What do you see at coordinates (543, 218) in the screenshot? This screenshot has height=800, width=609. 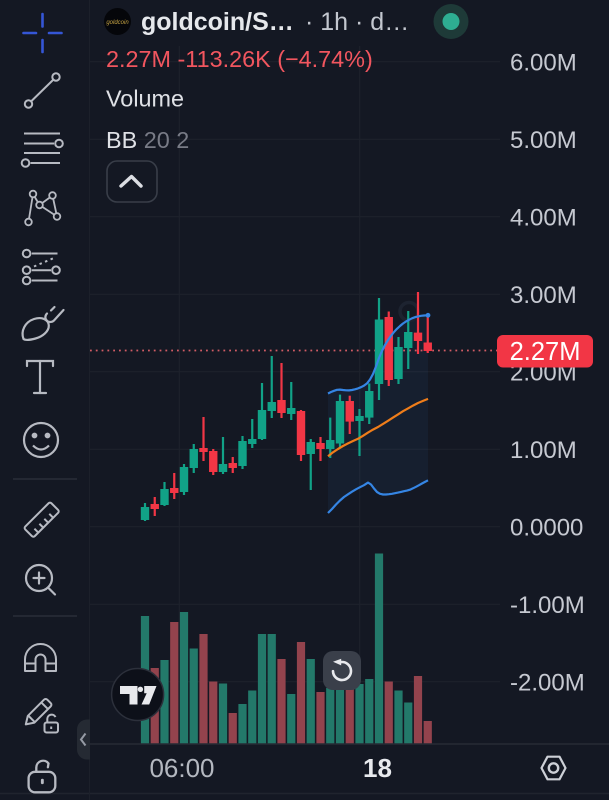 I see `svg-text: 4.00M` at bounding box center [543, 218].